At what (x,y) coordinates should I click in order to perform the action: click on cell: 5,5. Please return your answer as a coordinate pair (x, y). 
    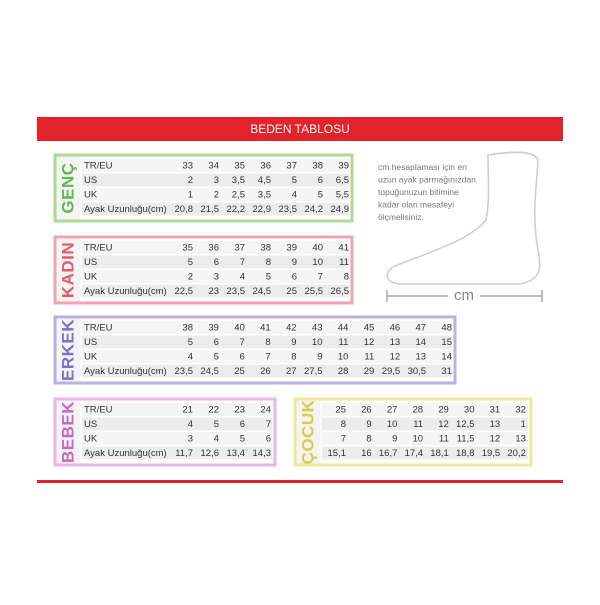
    Looking at the image, I should click on (342, 194).